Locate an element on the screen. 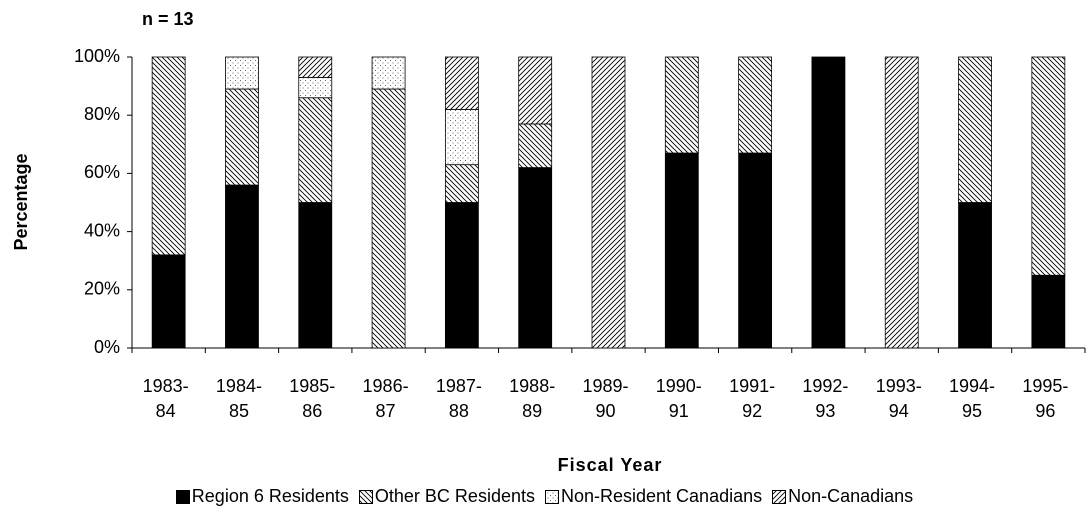 The height and width of the screenshot is (516, 1089). y-tick-label: 80% is located at coordinates (102, 114).